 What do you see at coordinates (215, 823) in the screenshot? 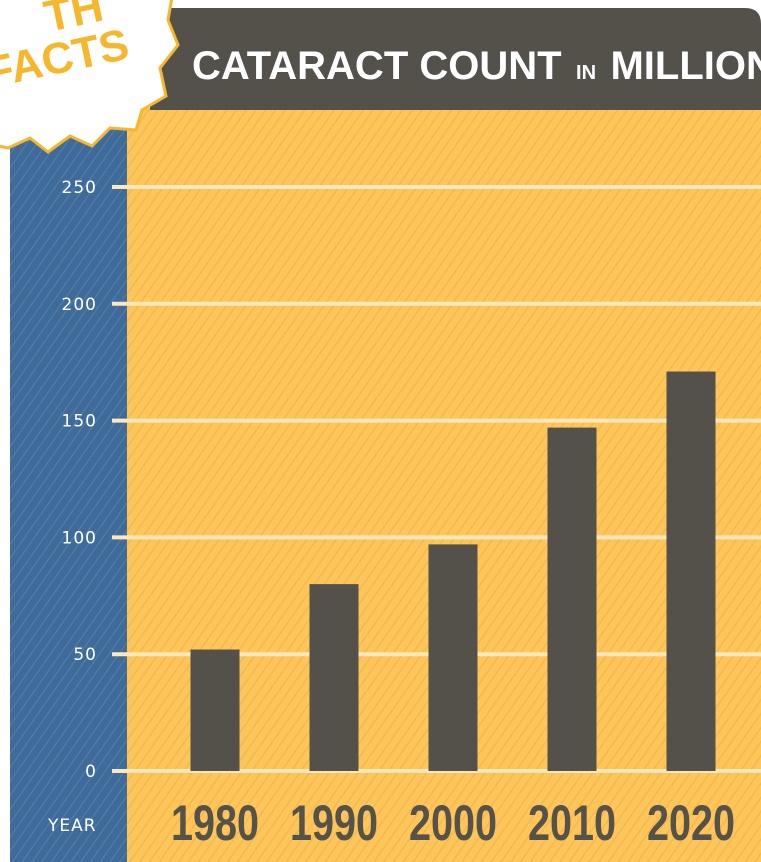
I see `x-tick-label: 1980` at bounding box center [215, 823].